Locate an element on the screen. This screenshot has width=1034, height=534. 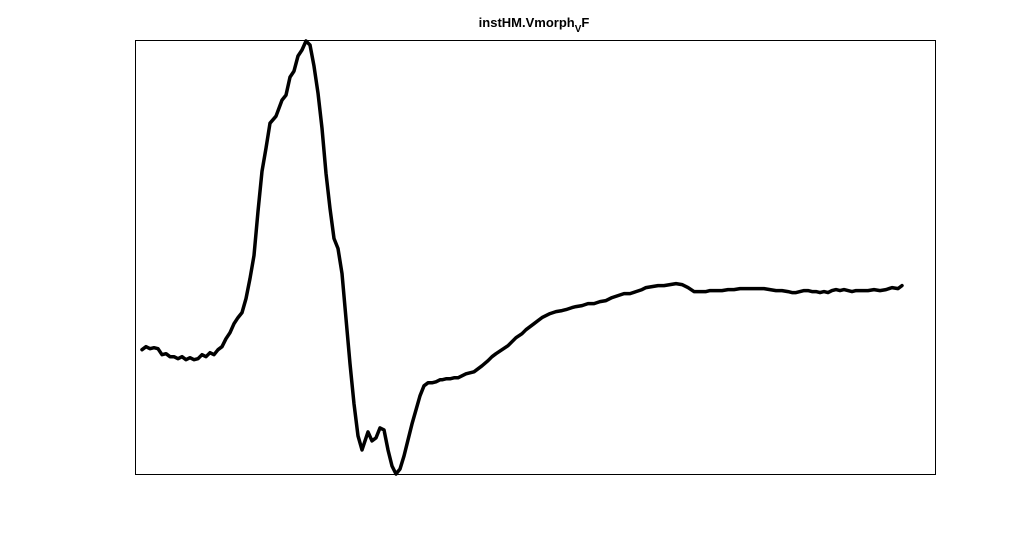
chart-title-subscript: V is located at coordinates (578, 29).